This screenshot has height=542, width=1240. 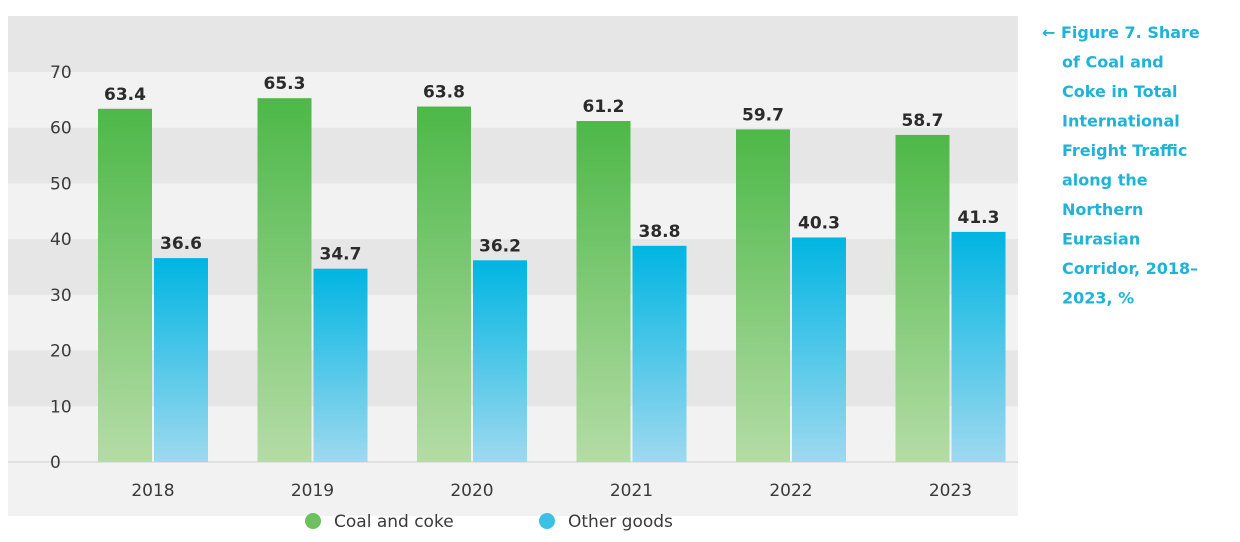 I want to click on bar-coal-and-coke-2020, so click(x=444, y=284).